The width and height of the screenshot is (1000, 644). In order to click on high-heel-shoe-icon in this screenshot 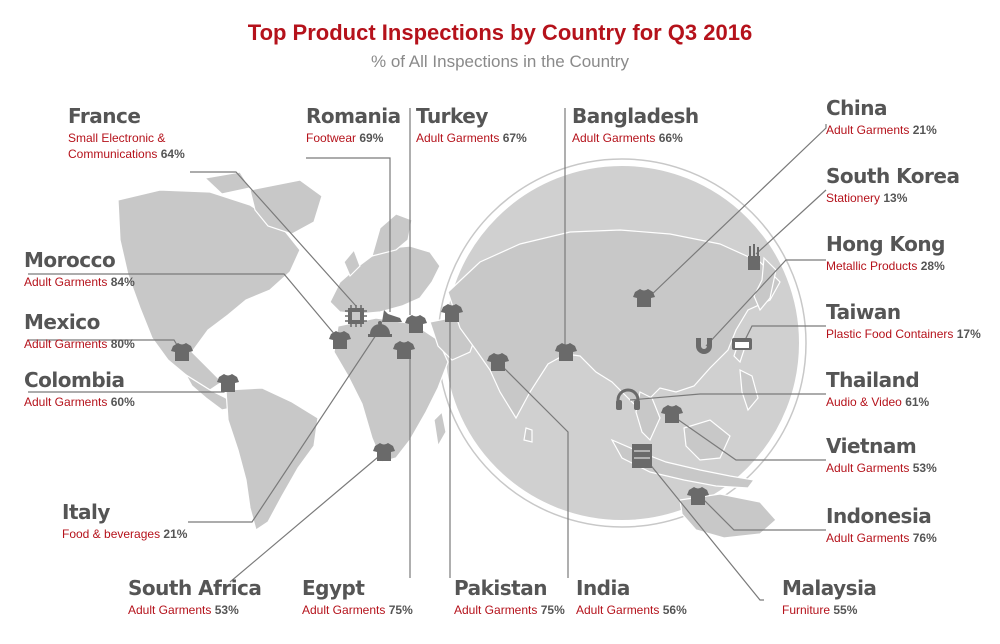, I will do `click(392, 316)`.